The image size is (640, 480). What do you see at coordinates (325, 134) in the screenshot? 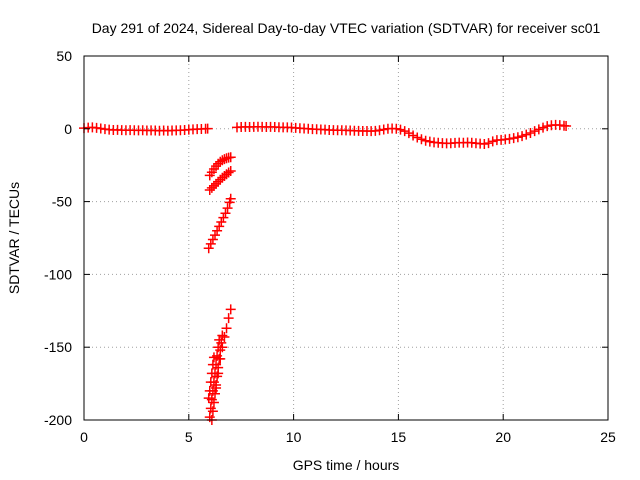
I see `series-main` at bounding box center [325, 134].